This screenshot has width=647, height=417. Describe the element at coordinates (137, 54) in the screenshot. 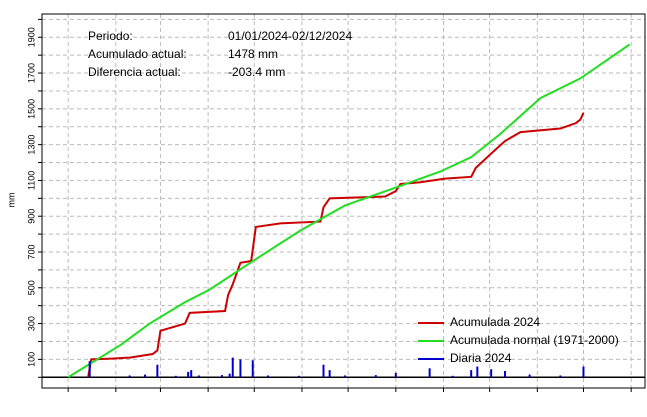

I see `annotation-label: Acumulado actual:` at that location.